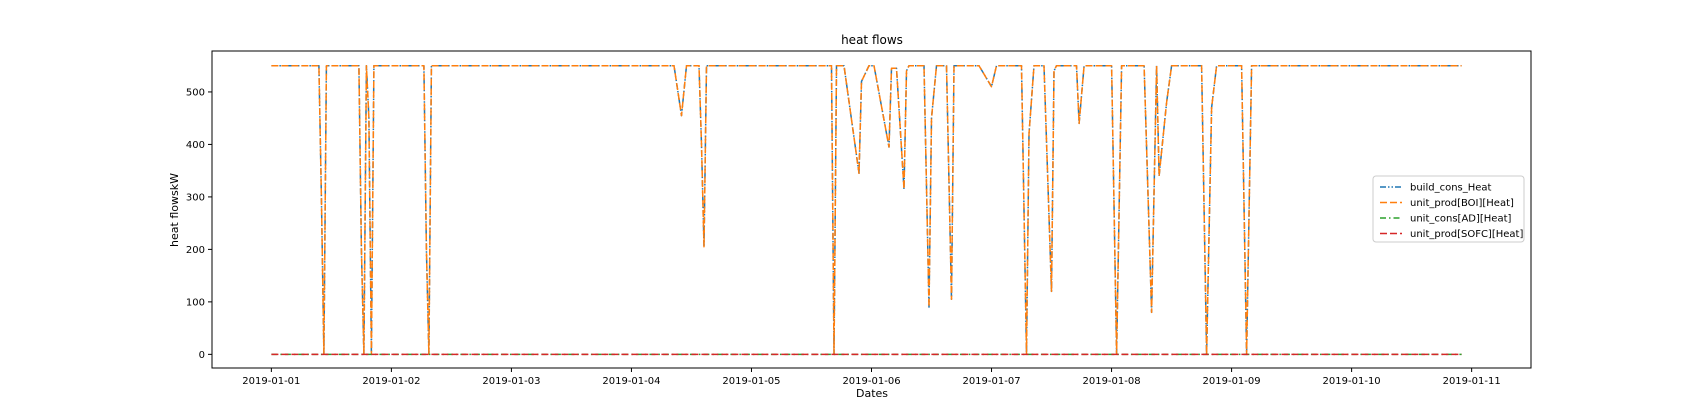 Image resolution: width=1684 pixels, height=417 pixels. What do you see at coordinates (202, 355) in the screenshot?
I see `y-tick-label: 0` at bounding box center [202, 355].